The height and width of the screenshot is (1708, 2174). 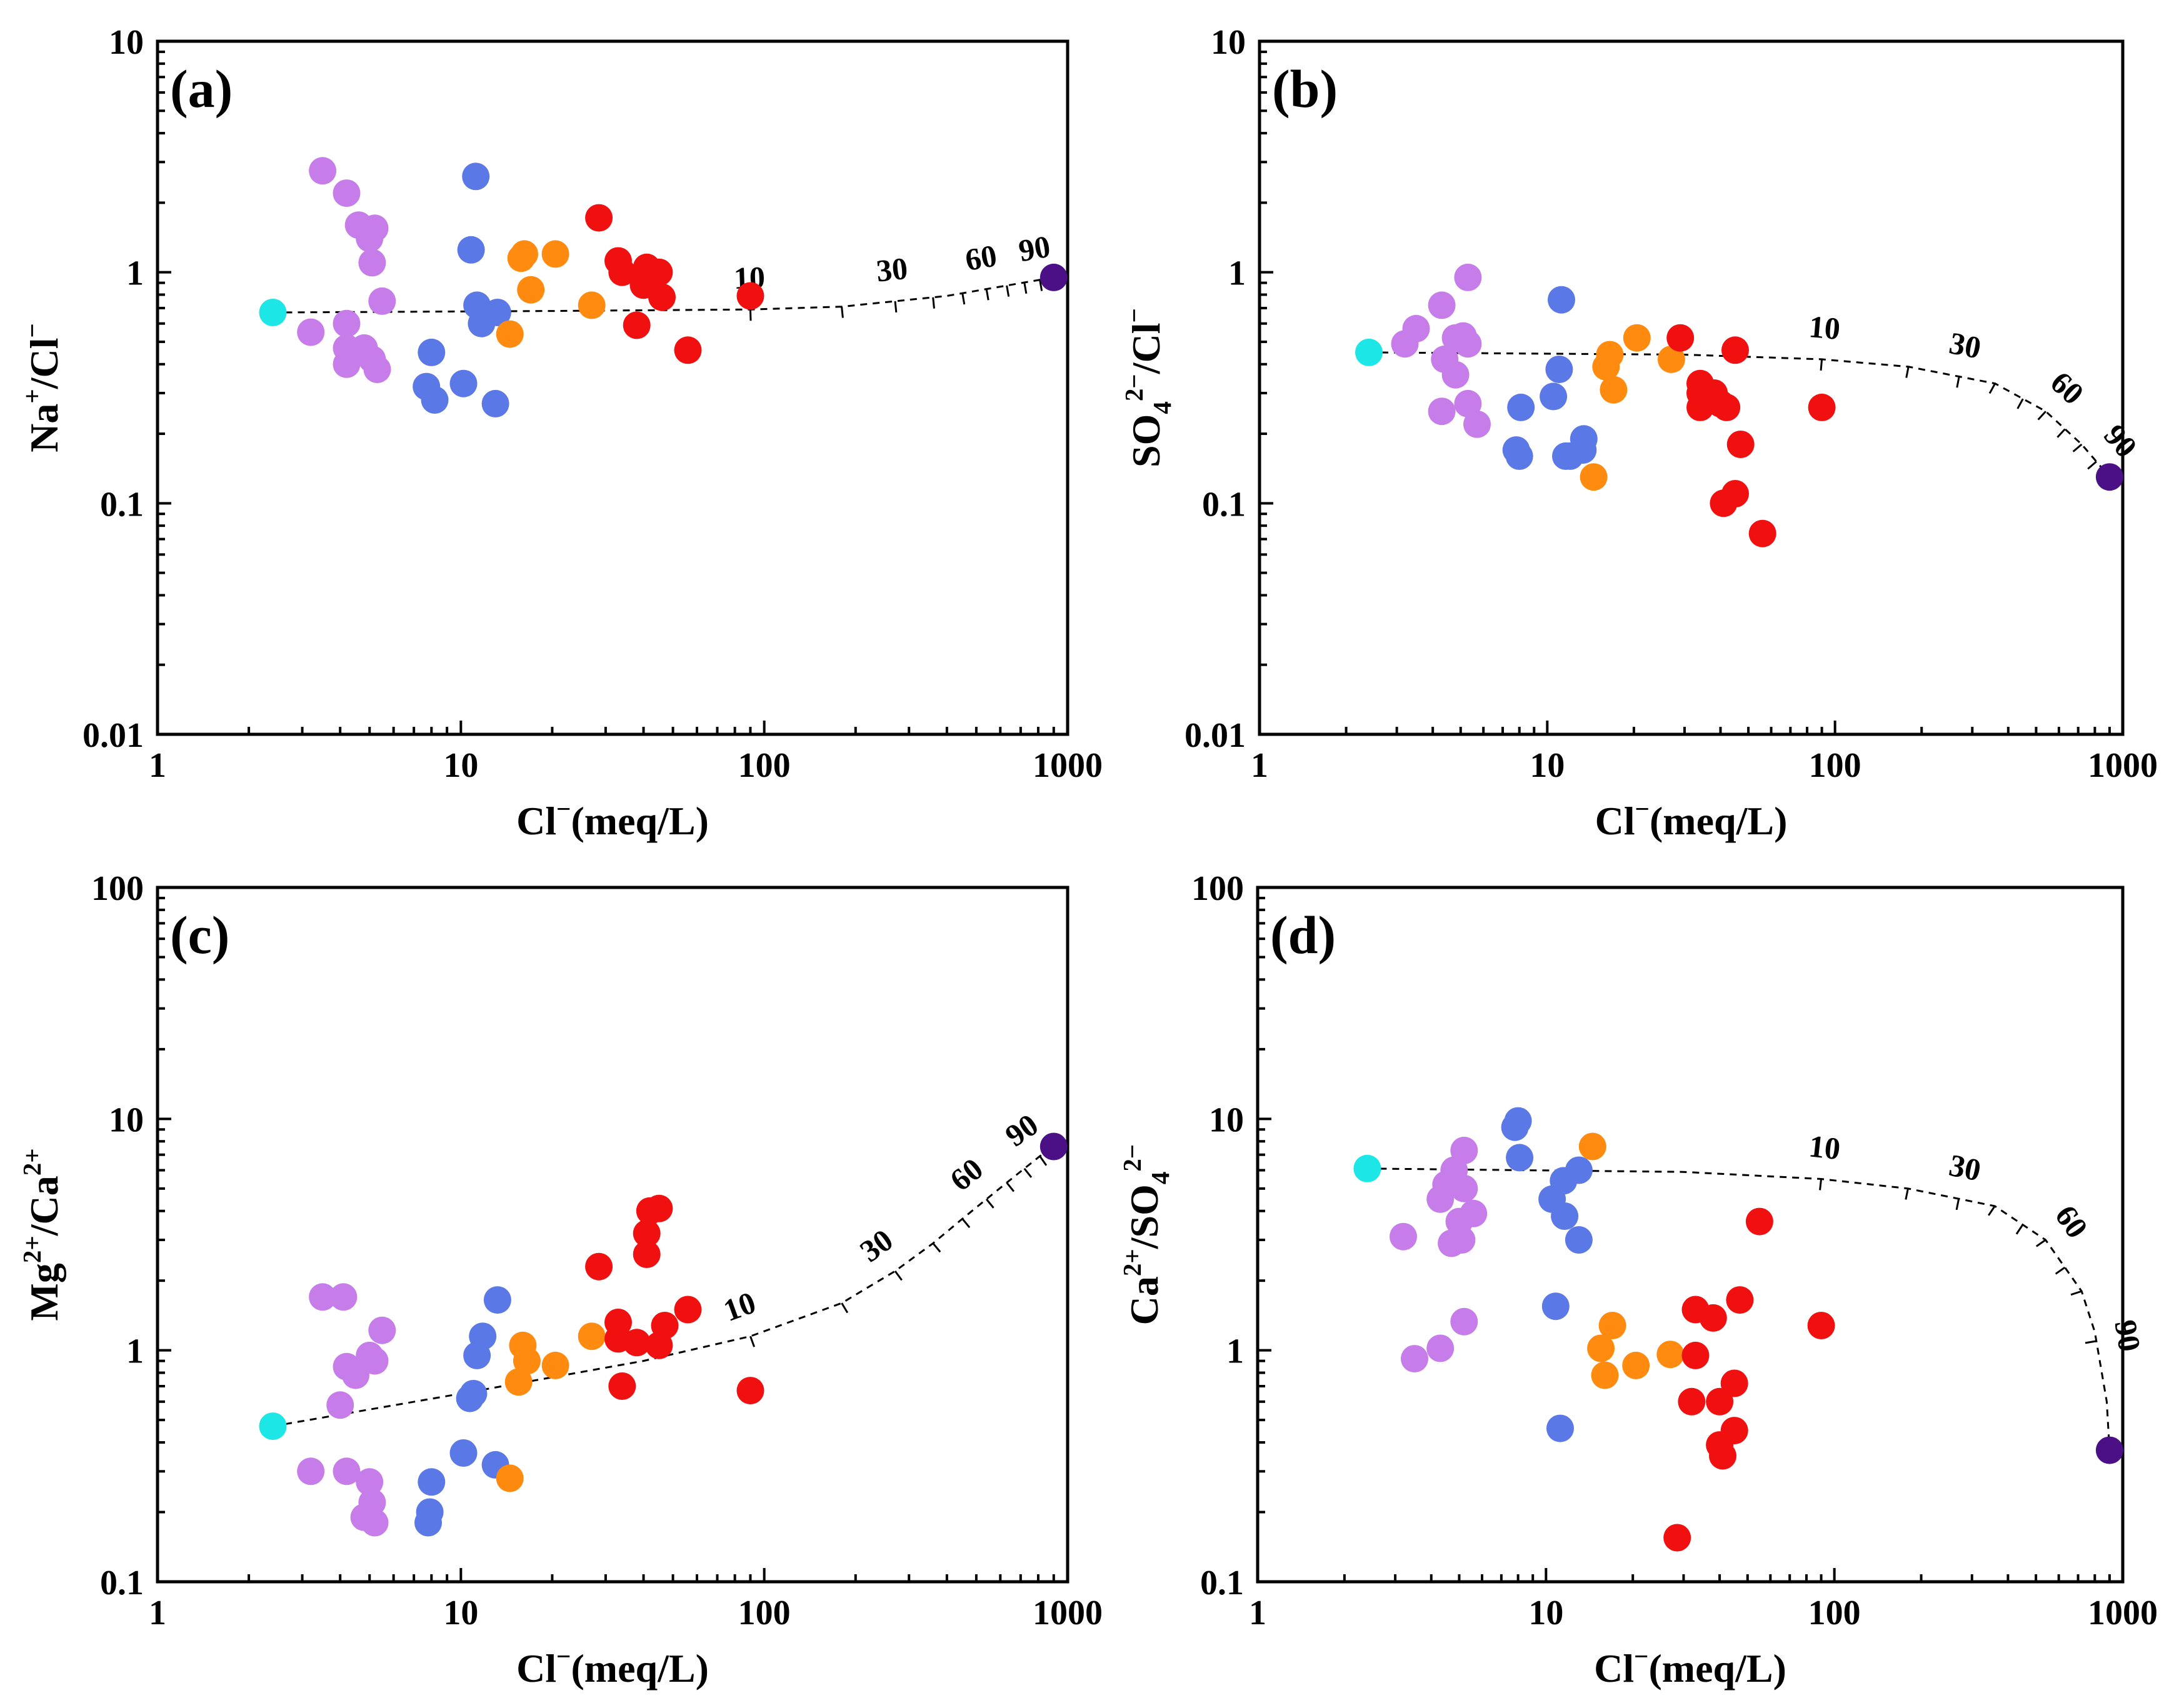 What do you see at coordinates (462, 1411) in the screenshot?
I see `series-blue` at bounding box center [462, 1411].